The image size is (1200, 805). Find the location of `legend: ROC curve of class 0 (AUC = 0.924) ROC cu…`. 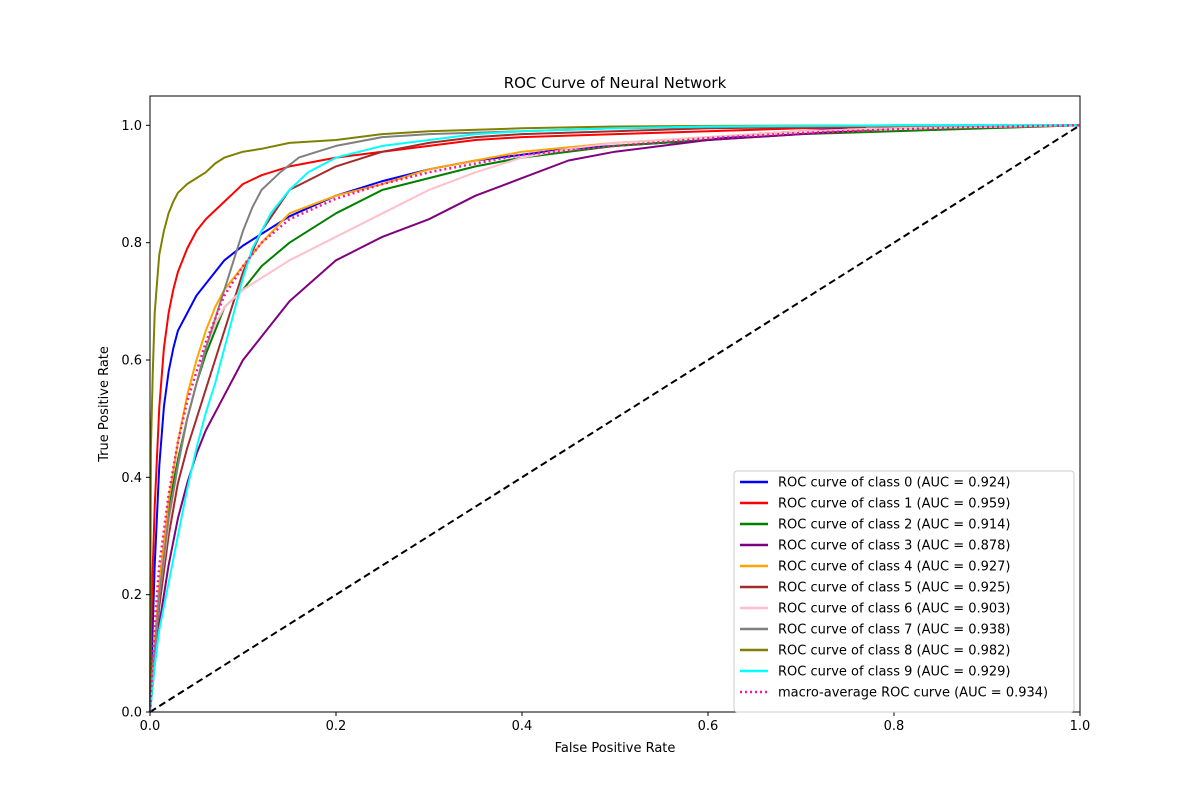

legend: ROC curve of class 0 (AUC = 0.924) ROC cu… is located at coordinates (904, 591).